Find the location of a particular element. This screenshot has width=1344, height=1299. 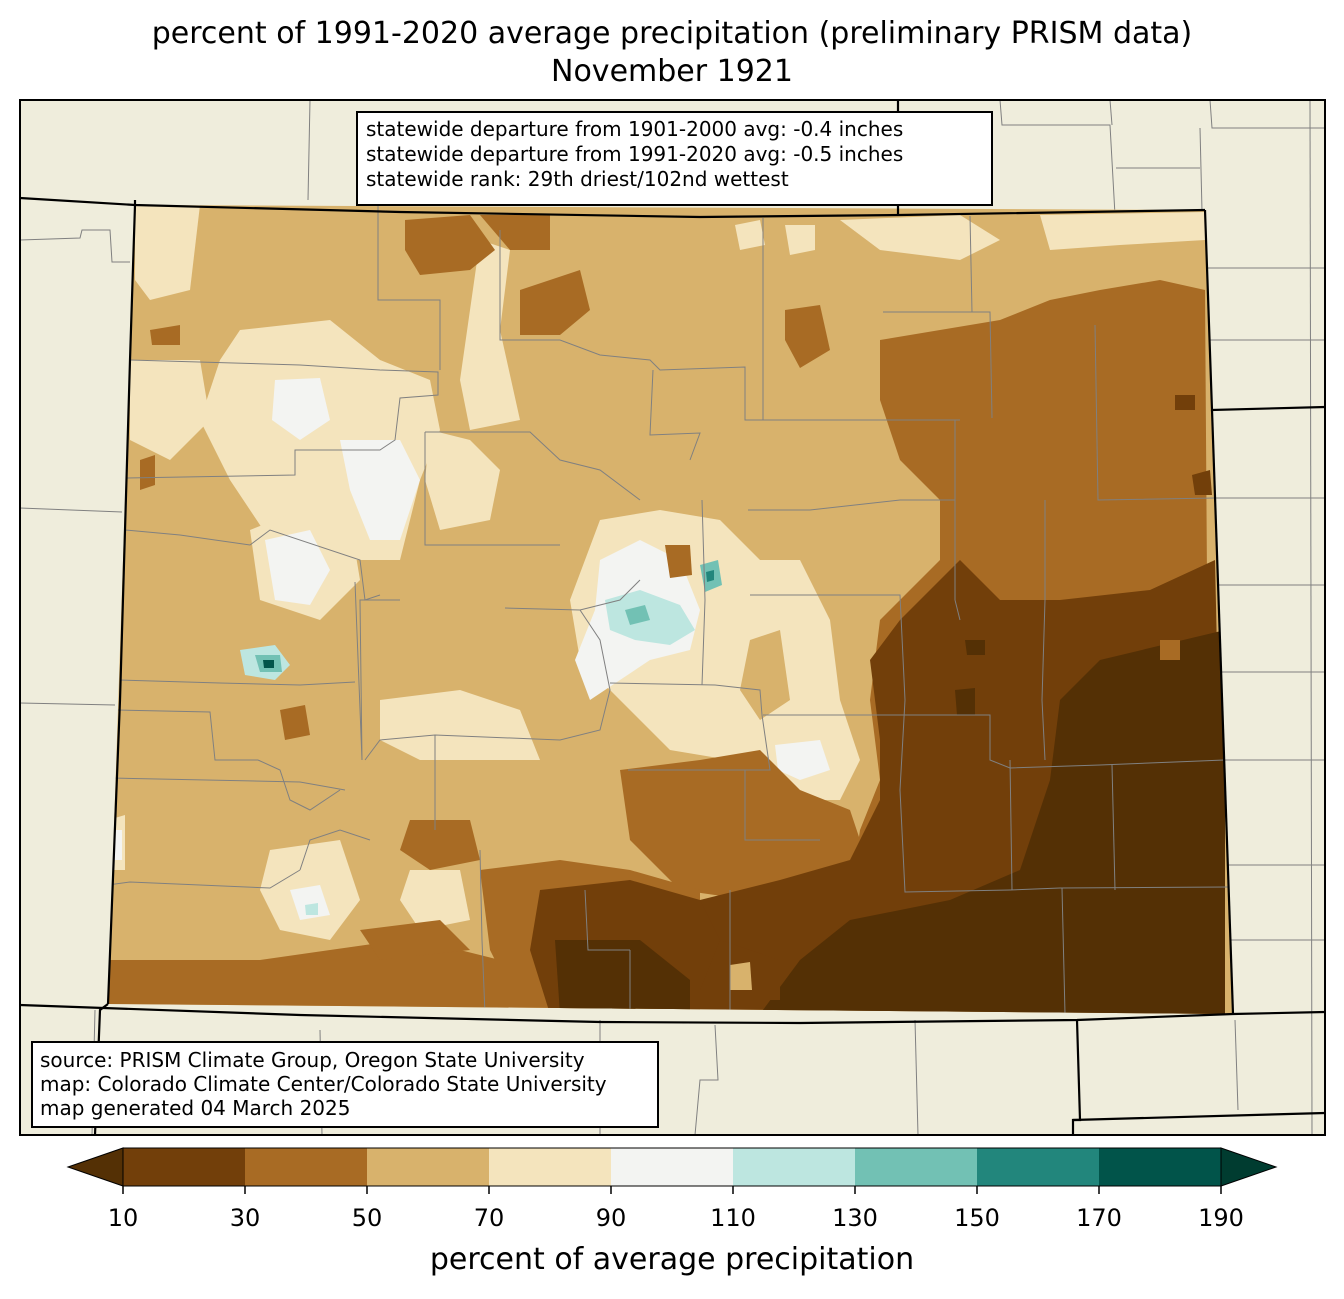

colorbar-tick-label: 50 is located at coordinates (367, 1218).